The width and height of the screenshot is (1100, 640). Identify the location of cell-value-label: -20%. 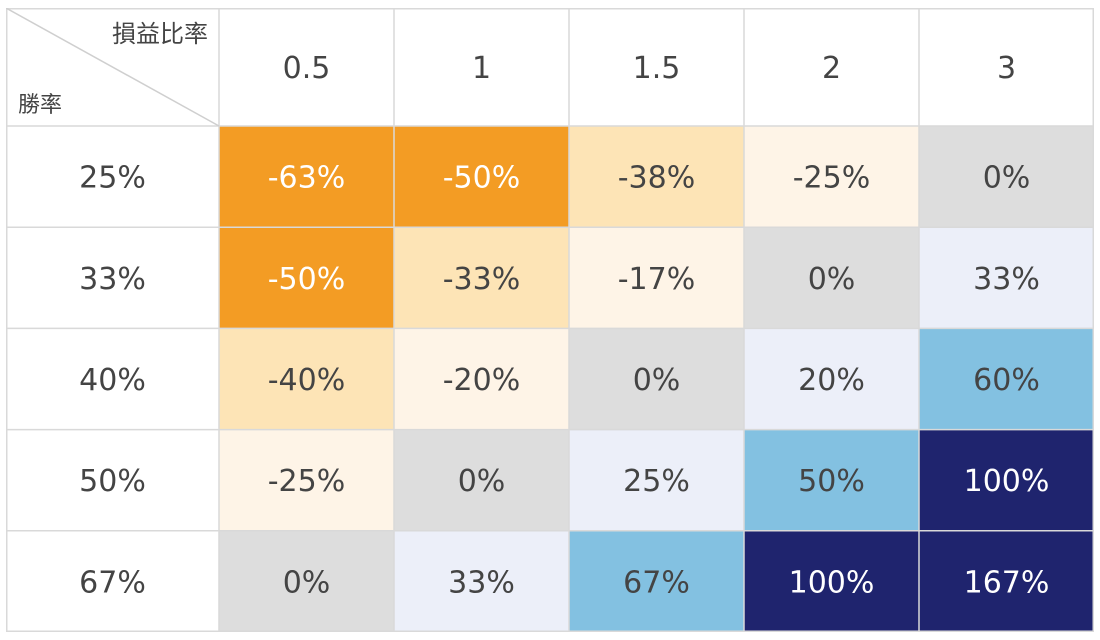
(482, 380).